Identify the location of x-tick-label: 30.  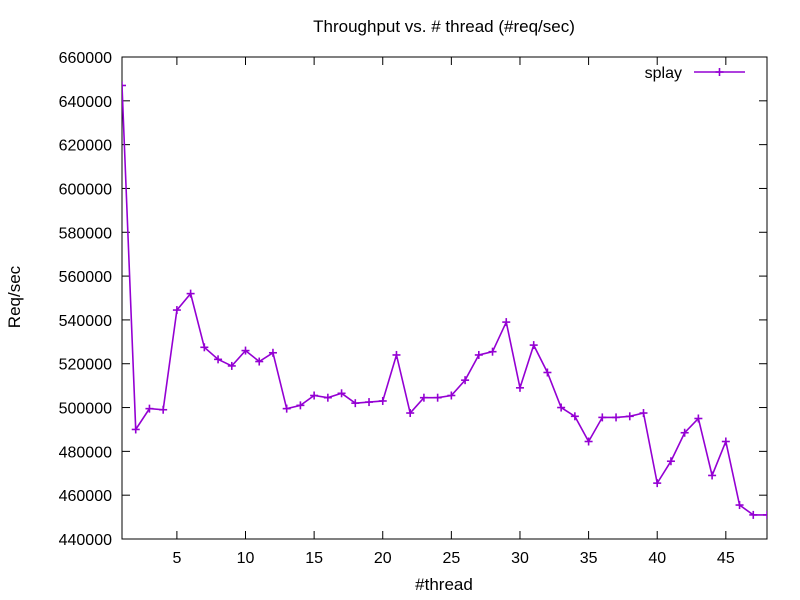
(520, 558).